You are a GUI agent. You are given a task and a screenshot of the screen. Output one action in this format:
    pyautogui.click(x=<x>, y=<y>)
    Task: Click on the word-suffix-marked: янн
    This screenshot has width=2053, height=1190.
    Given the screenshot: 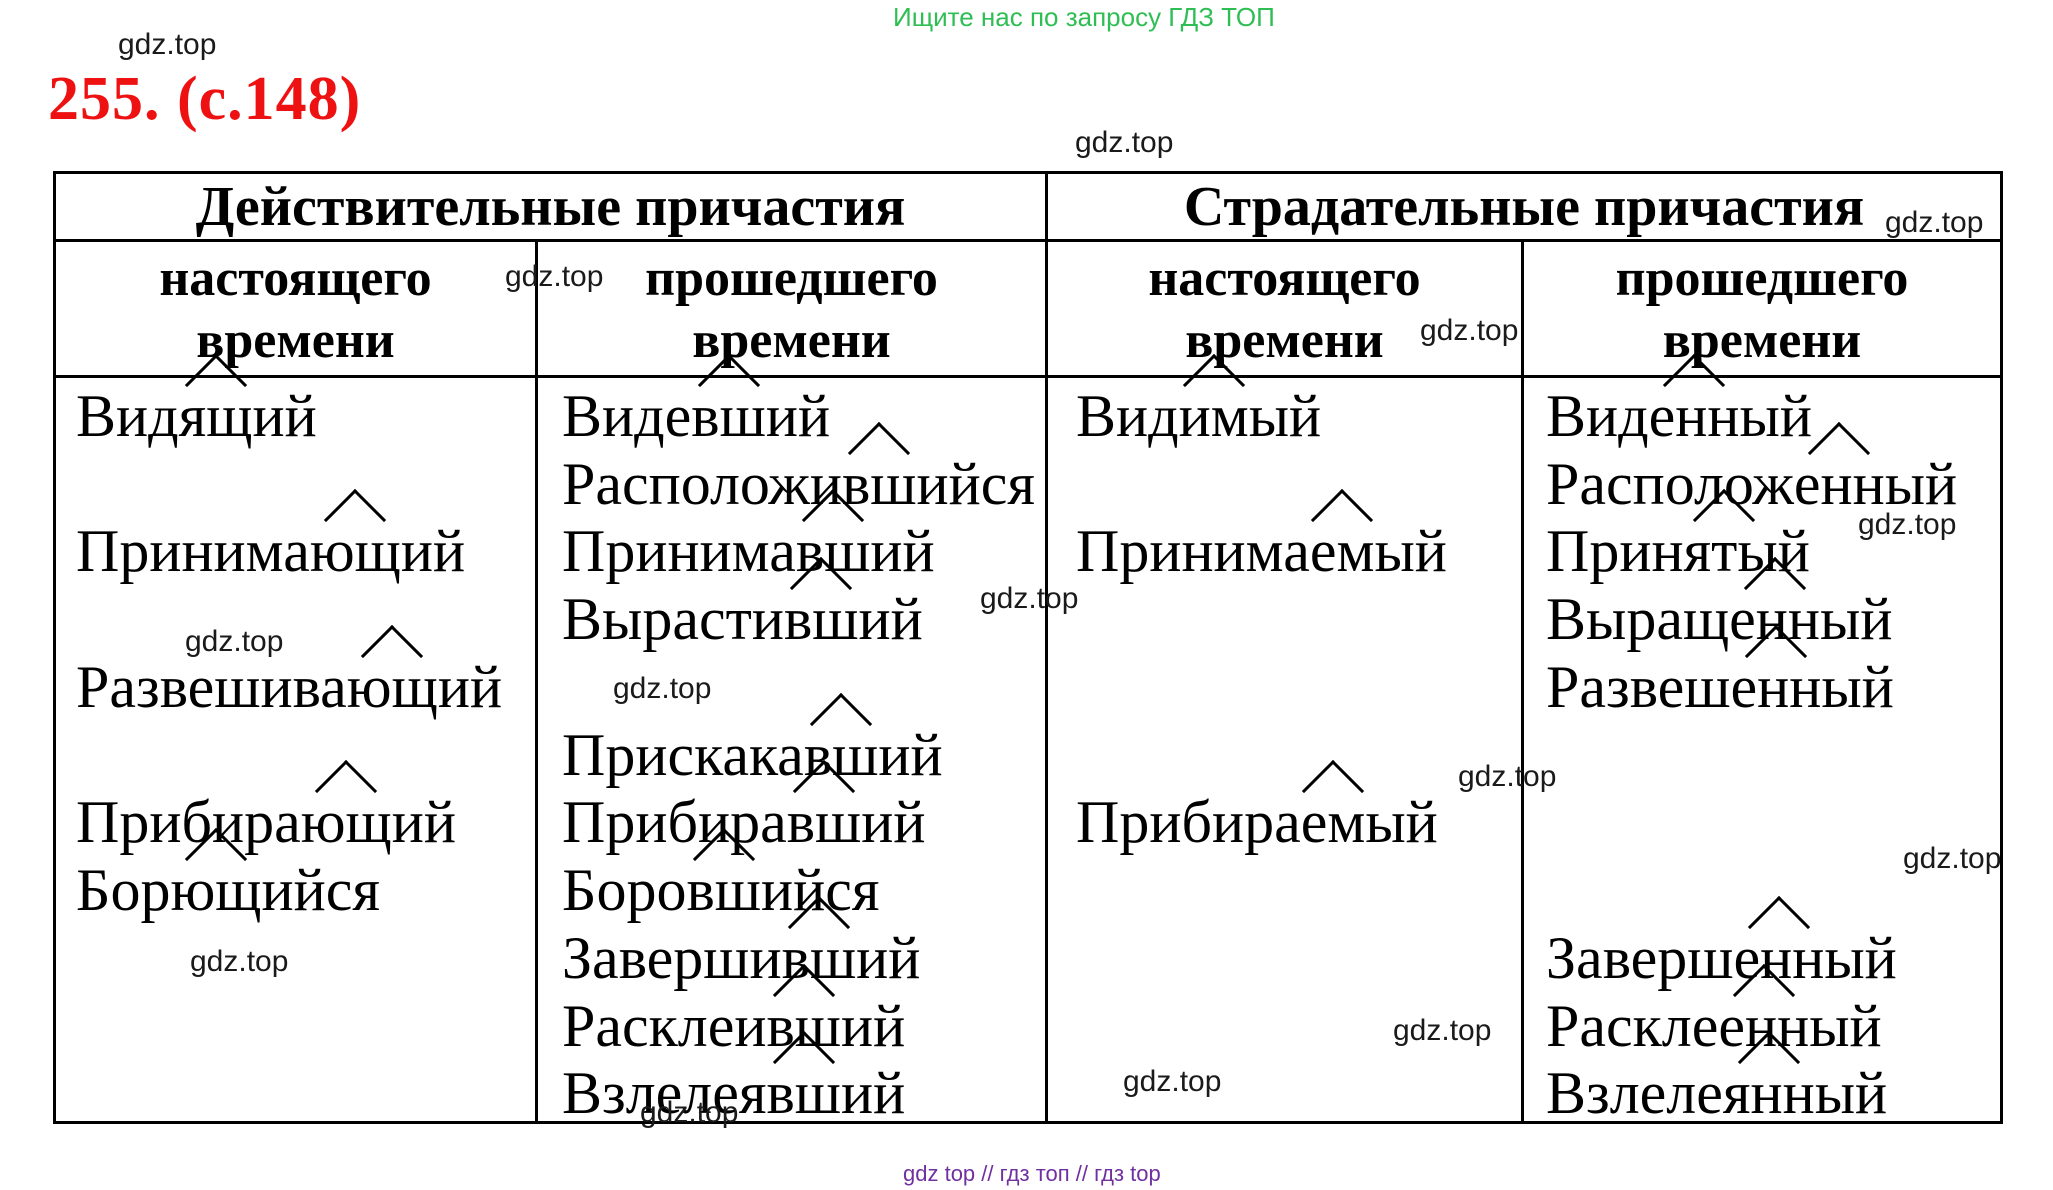 What is the action you would take?
    pyautogui.click(x=1768, y=1093)
    